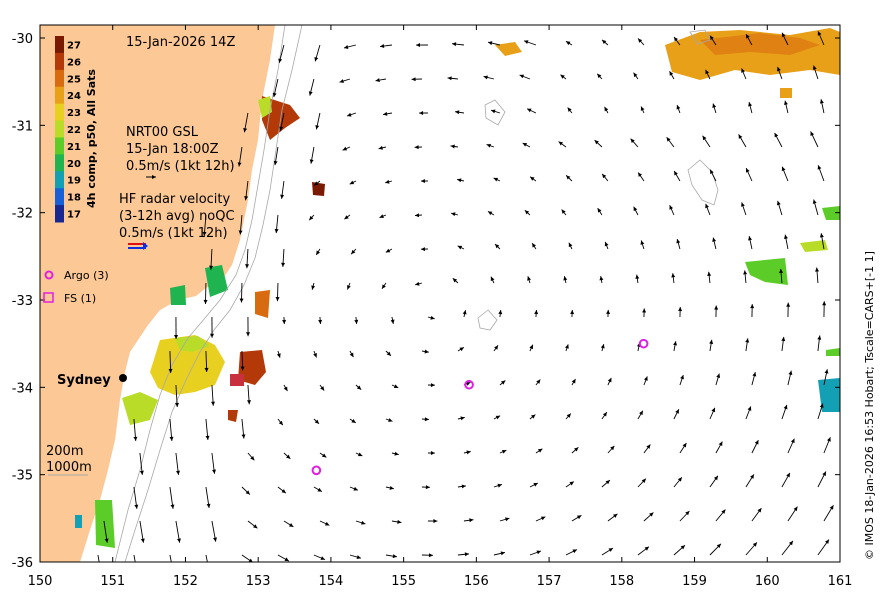 The width and height of the screenshot is (880, 600). I want to click on y-tick-label: -30, so click(22, 39).